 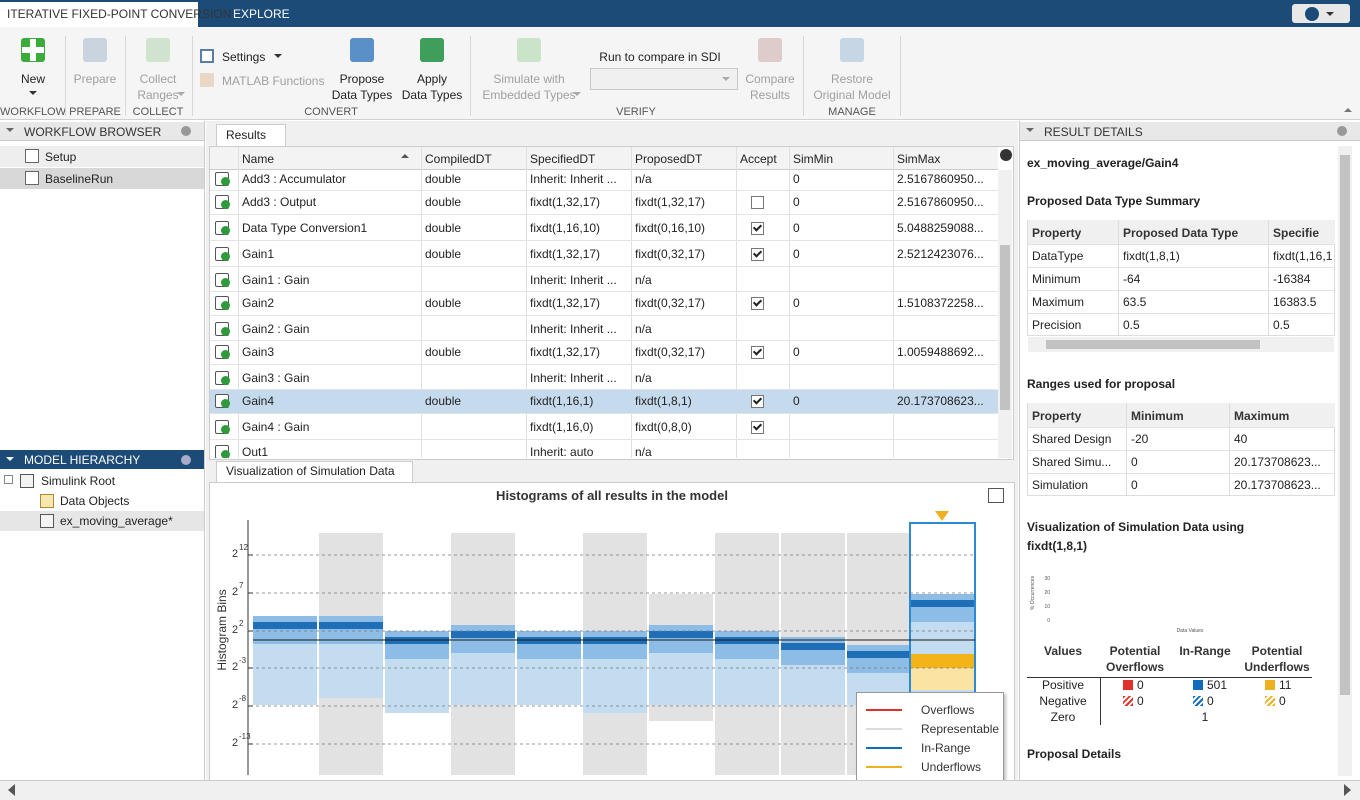 I want to click on help-button, so click(x=1321, y=13).